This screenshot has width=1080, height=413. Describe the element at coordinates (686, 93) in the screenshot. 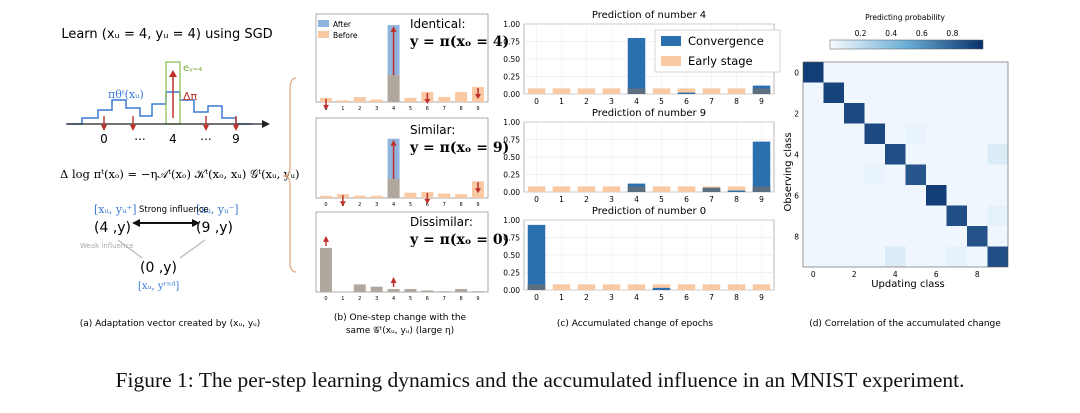

I see `convergence-bar` at that location.